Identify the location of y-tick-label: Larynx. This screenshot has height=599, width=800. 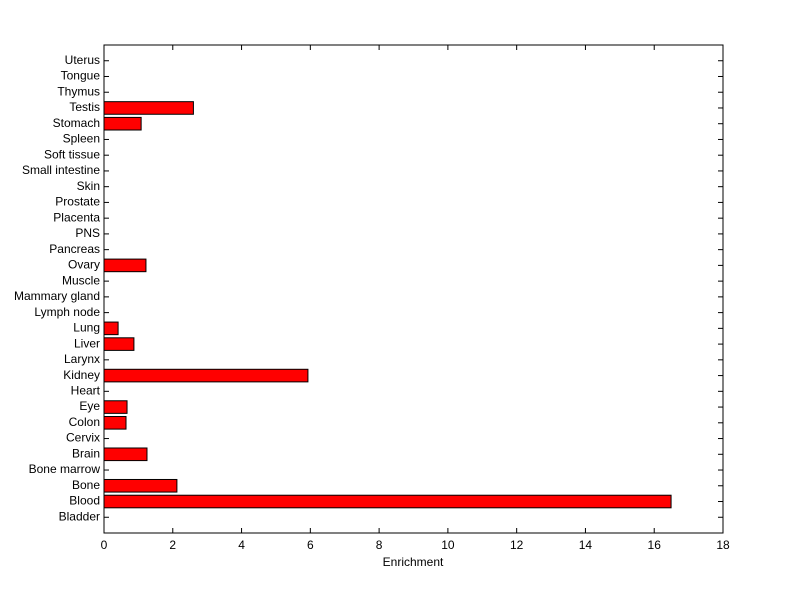
(82, 359).